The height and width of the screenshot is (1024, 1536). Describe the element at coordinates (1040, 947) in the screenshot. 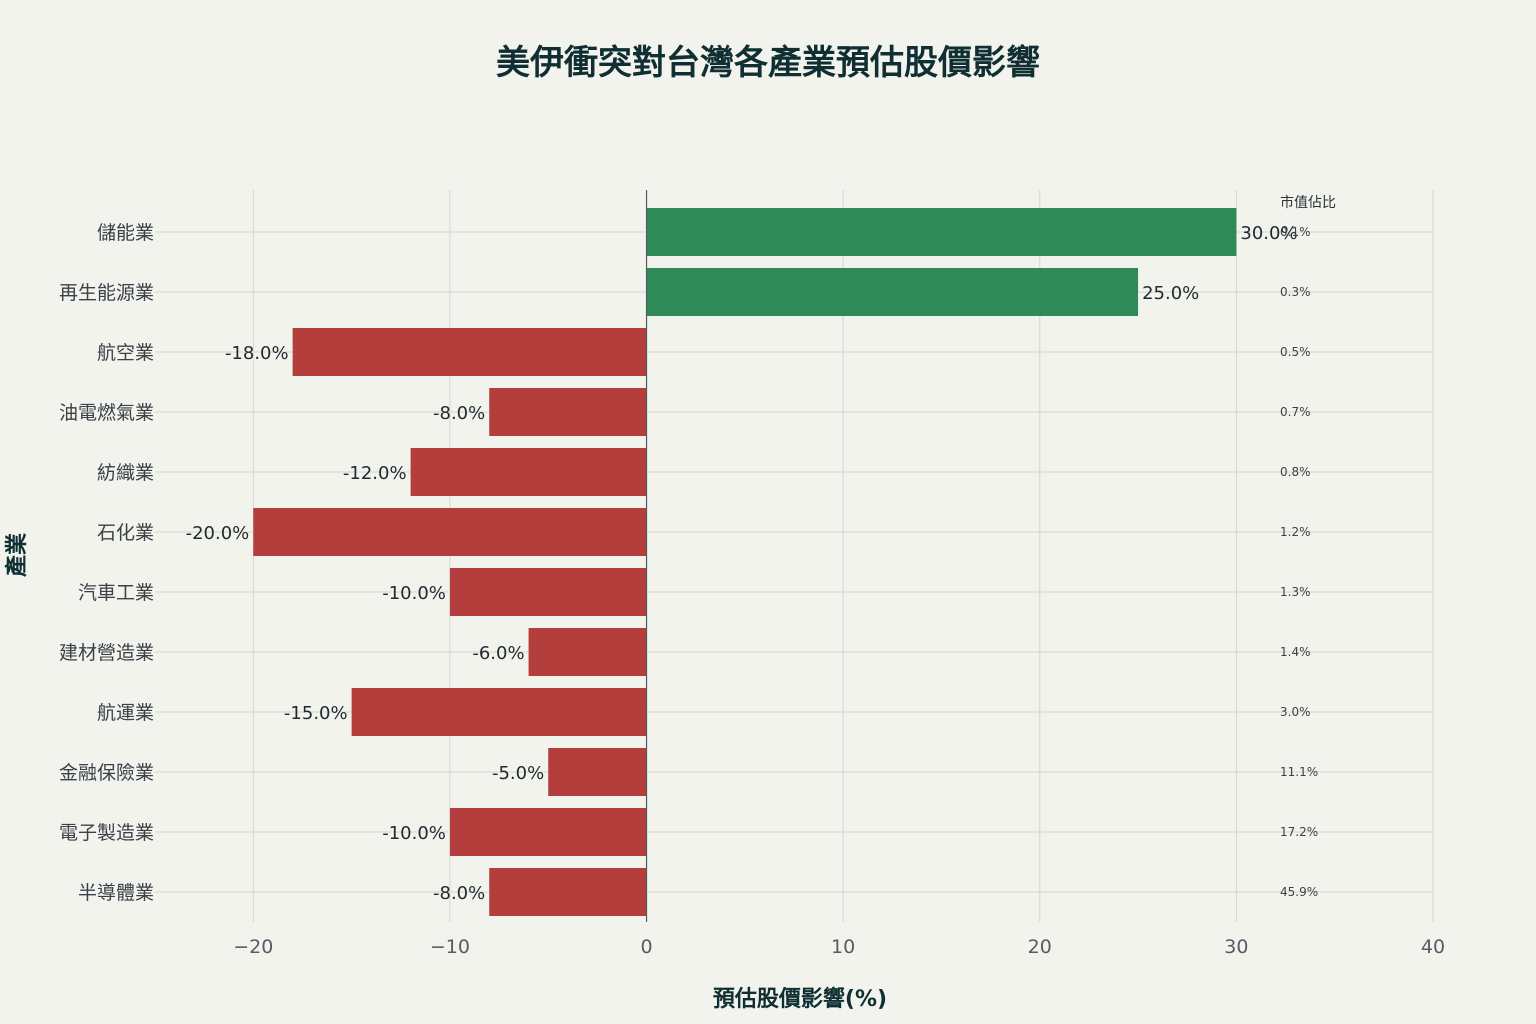

I see `x-tick-label-4: 20` at that location.